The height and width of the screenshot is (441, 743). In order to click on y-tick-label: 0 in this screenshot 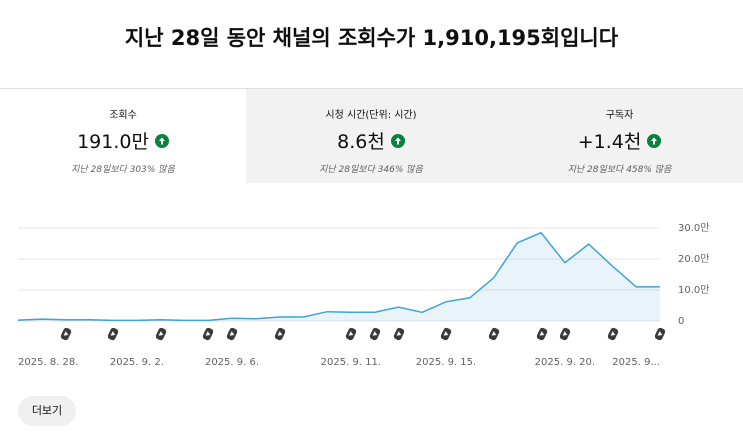, I will do `click(681, 321)`.